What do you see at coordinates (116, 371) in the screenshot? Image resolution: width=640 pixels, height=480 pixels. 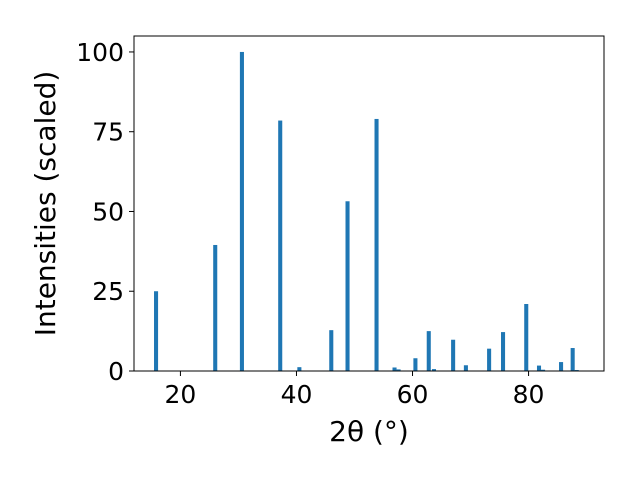 I see `y-tick-label: 0` at bounding box center [116, 371].